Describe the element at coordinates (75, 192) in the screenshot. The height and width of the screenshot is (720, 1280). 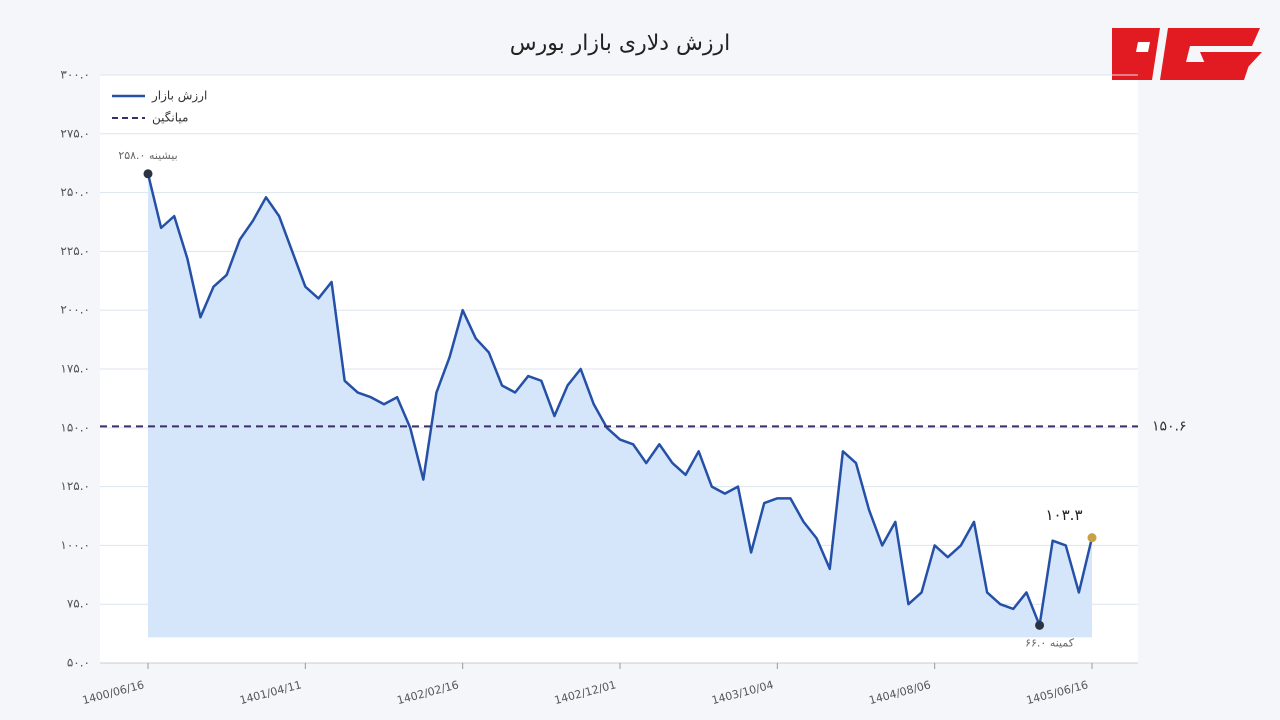
I see `y-tick-label: ۲۵۰.۰` at that location.